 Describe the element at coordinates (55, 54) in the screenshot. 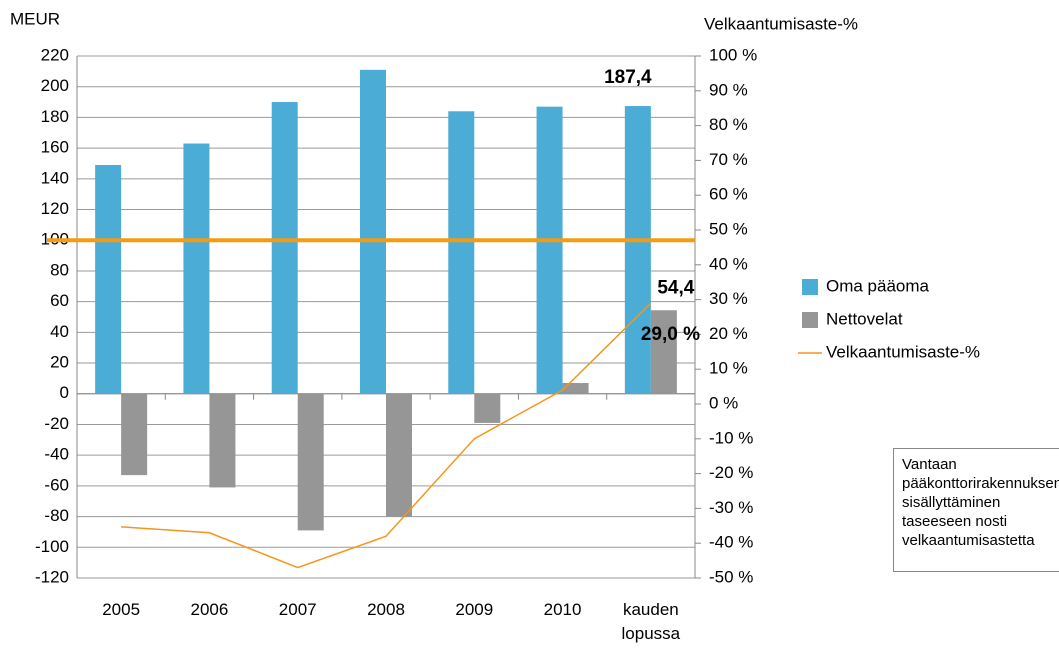

I see `y-tick-label: 220` at that location.